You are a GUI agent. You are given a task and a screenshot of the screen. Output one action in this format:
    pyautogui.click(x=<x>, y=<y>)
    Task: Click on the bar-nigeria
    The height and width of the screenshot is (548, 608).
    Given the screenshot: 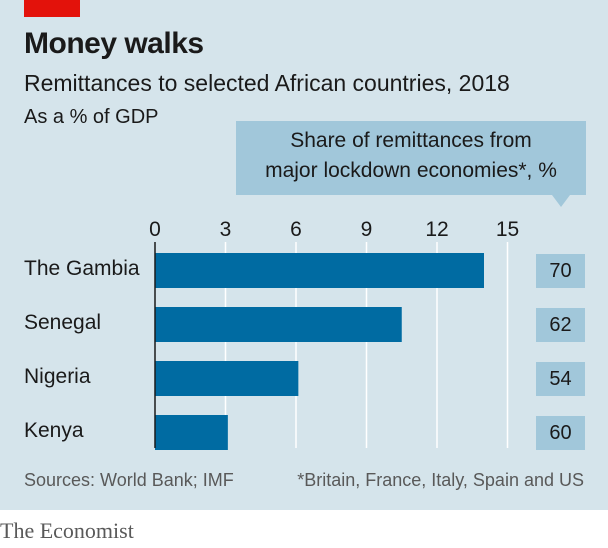 What is the action you would take?
    pyautogui.click(x=227, y=378)
    